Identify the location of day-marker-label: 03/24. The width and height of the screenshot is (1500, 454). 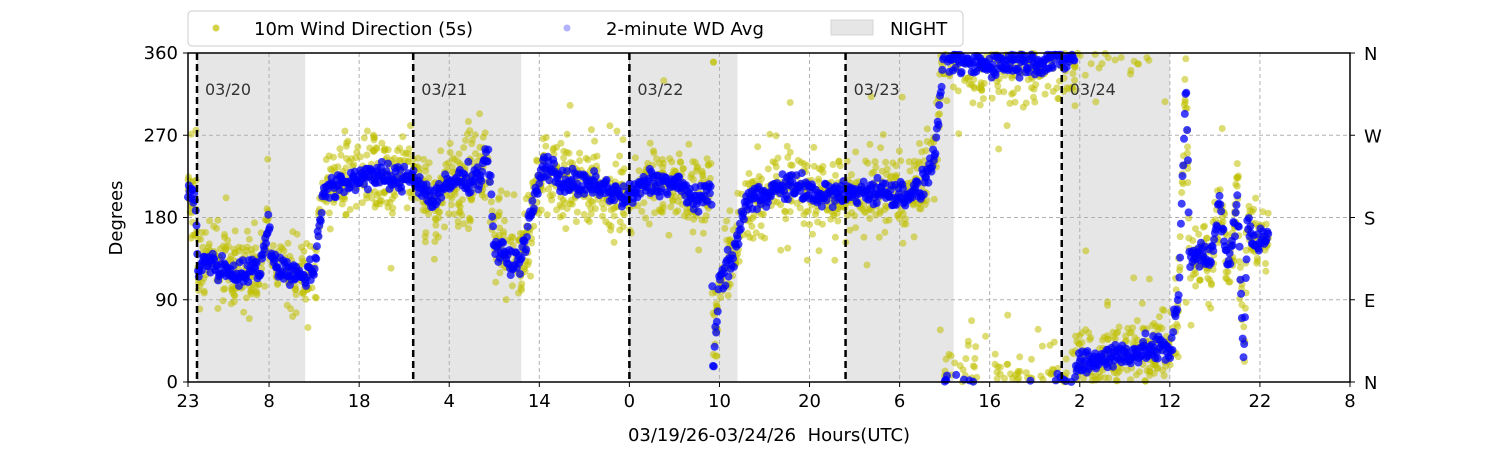
(1093, 89).